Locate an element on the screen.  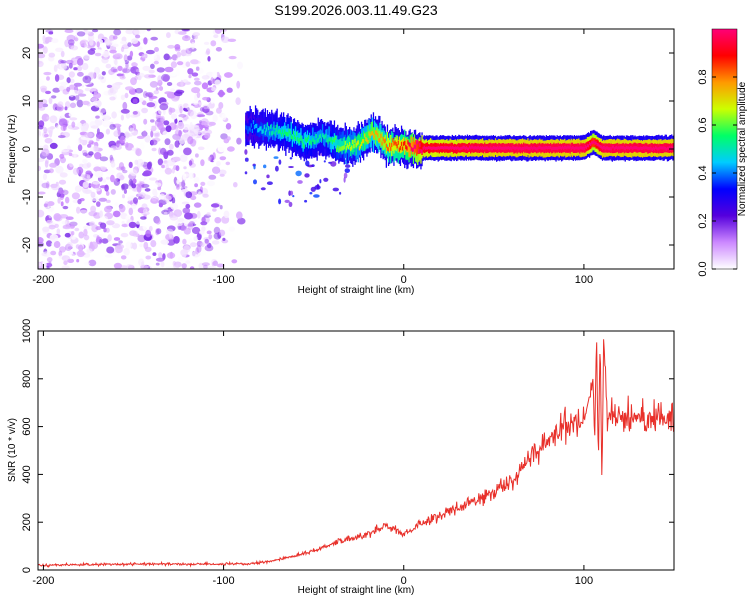
axis-tick-label: 0.8 is located at coordinates (703, 76).